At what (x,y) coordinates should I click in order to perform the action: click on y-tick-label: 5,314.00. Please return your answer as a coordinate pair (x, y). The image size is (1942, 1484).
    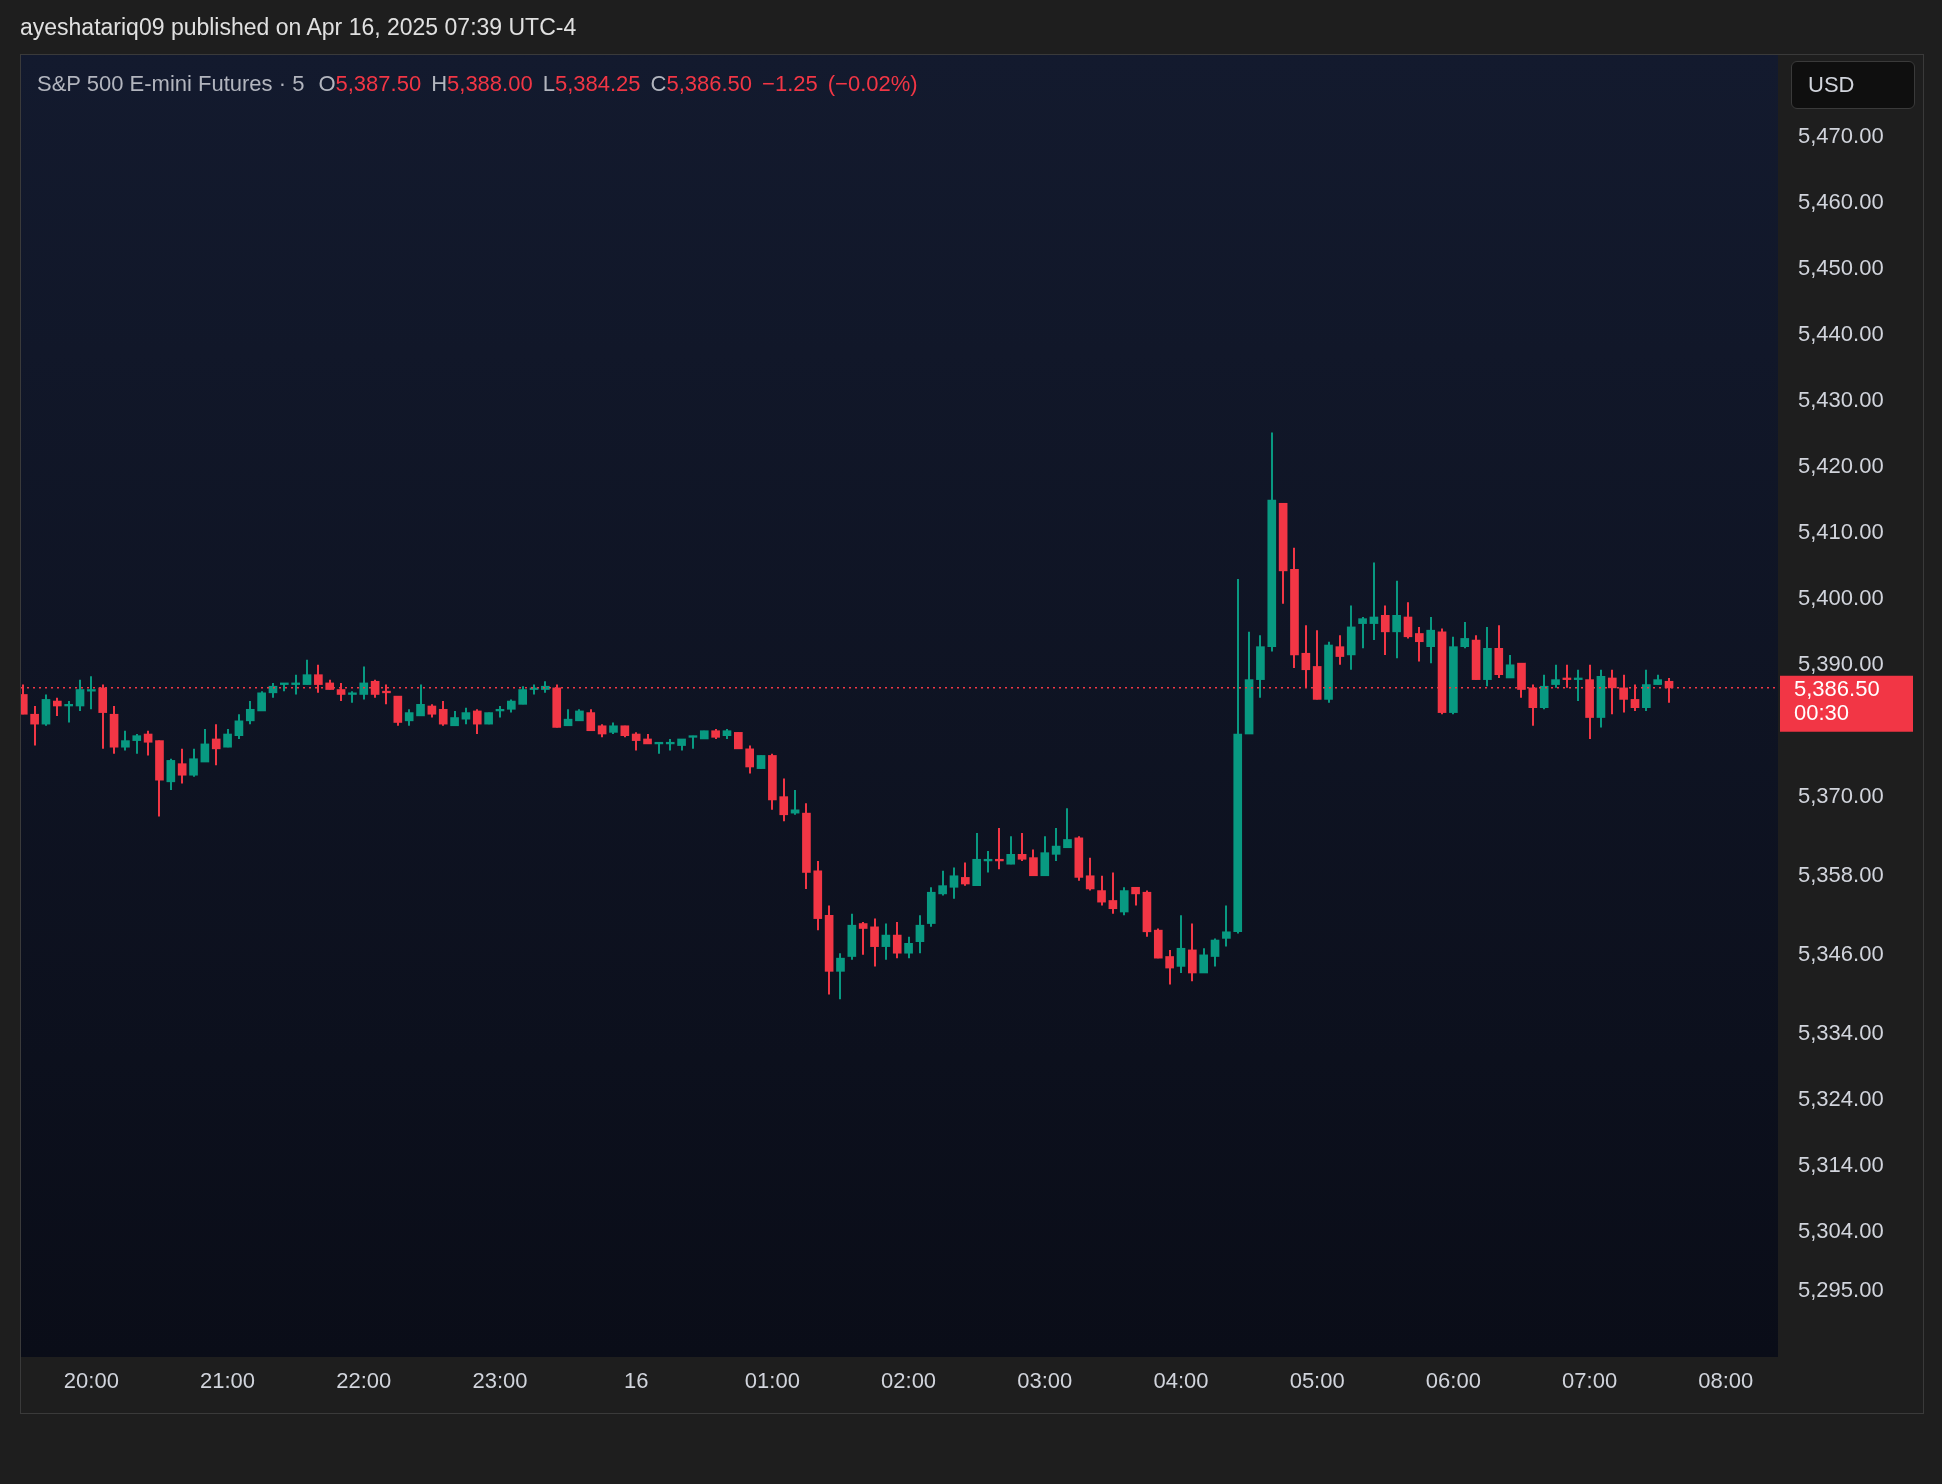
    Looking at the image, I should click on (1841, 1164).